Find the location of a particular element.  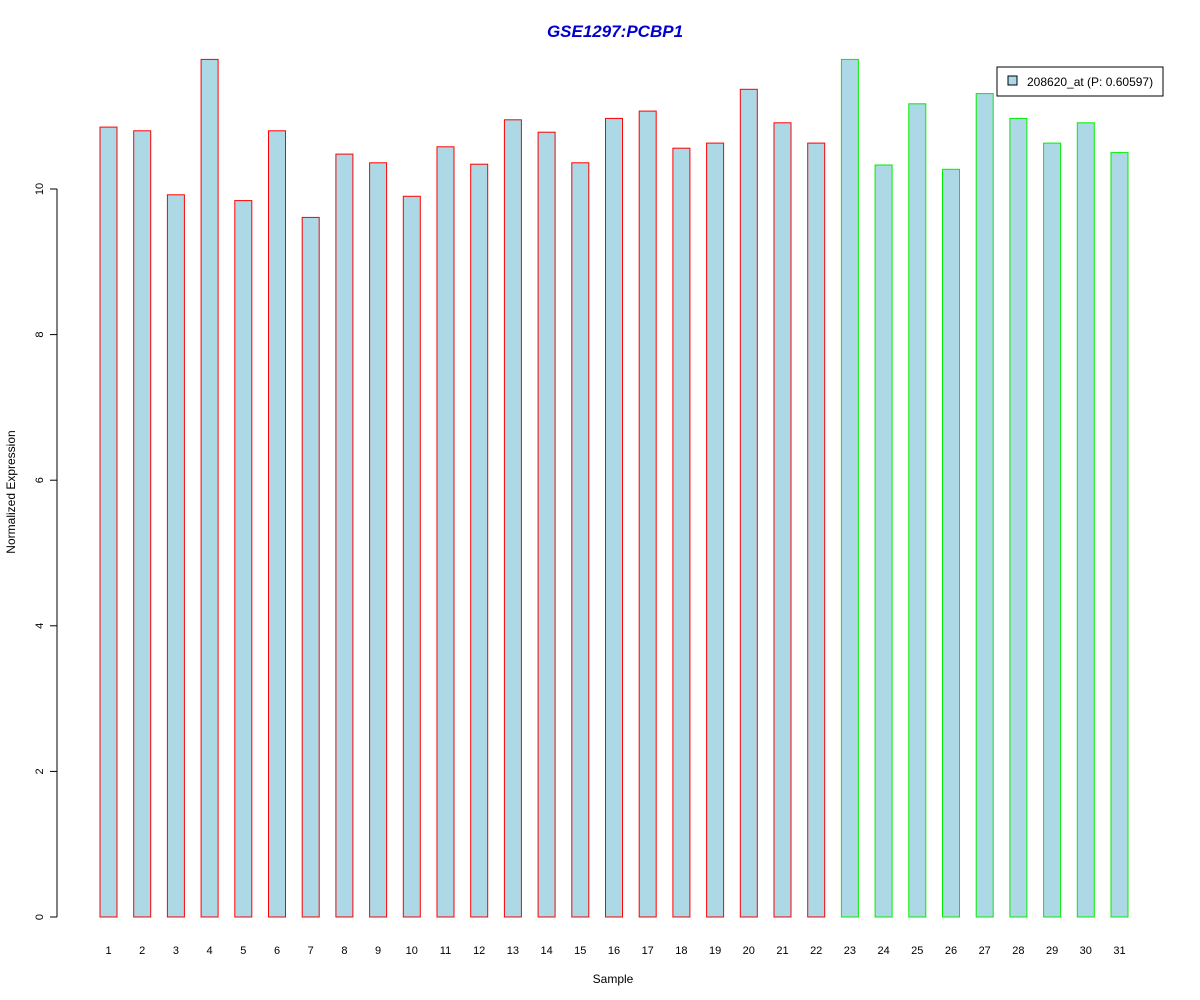

x-tick-label: 27 is located at coordinates (985, 951).